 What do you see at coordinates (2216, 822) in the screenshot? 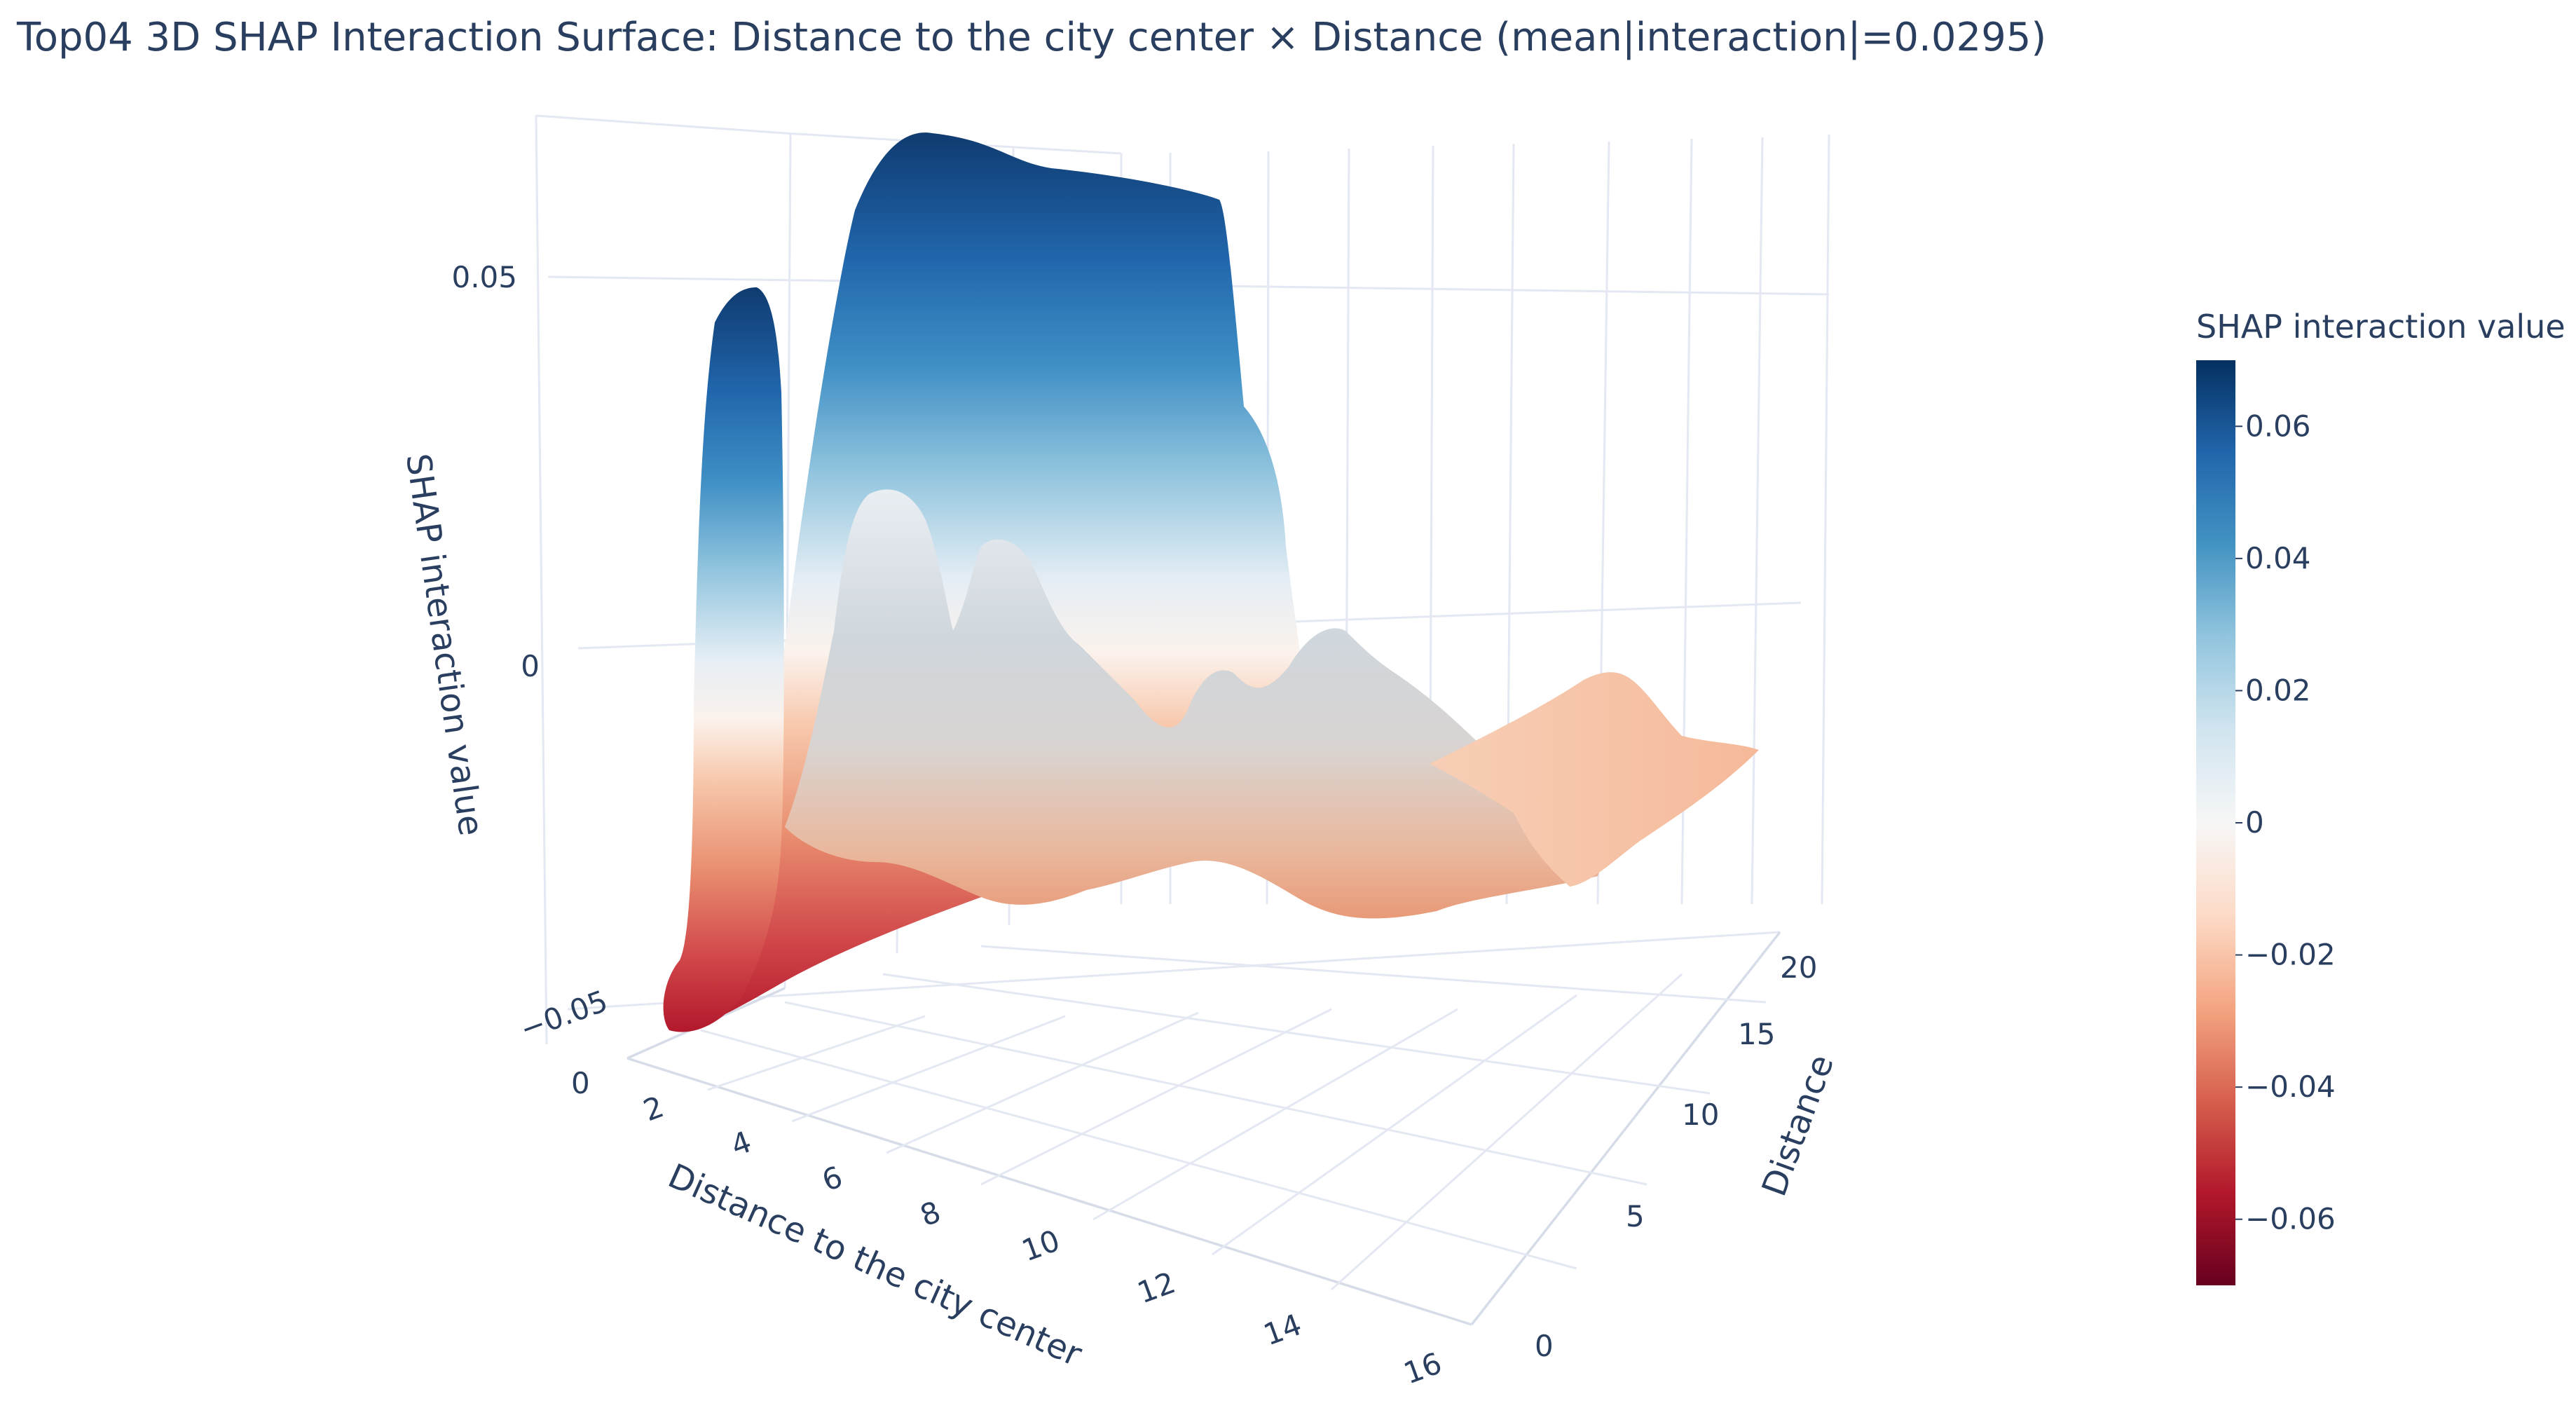
I see `colorbar-gradient` at bounding box center [2216, 822].